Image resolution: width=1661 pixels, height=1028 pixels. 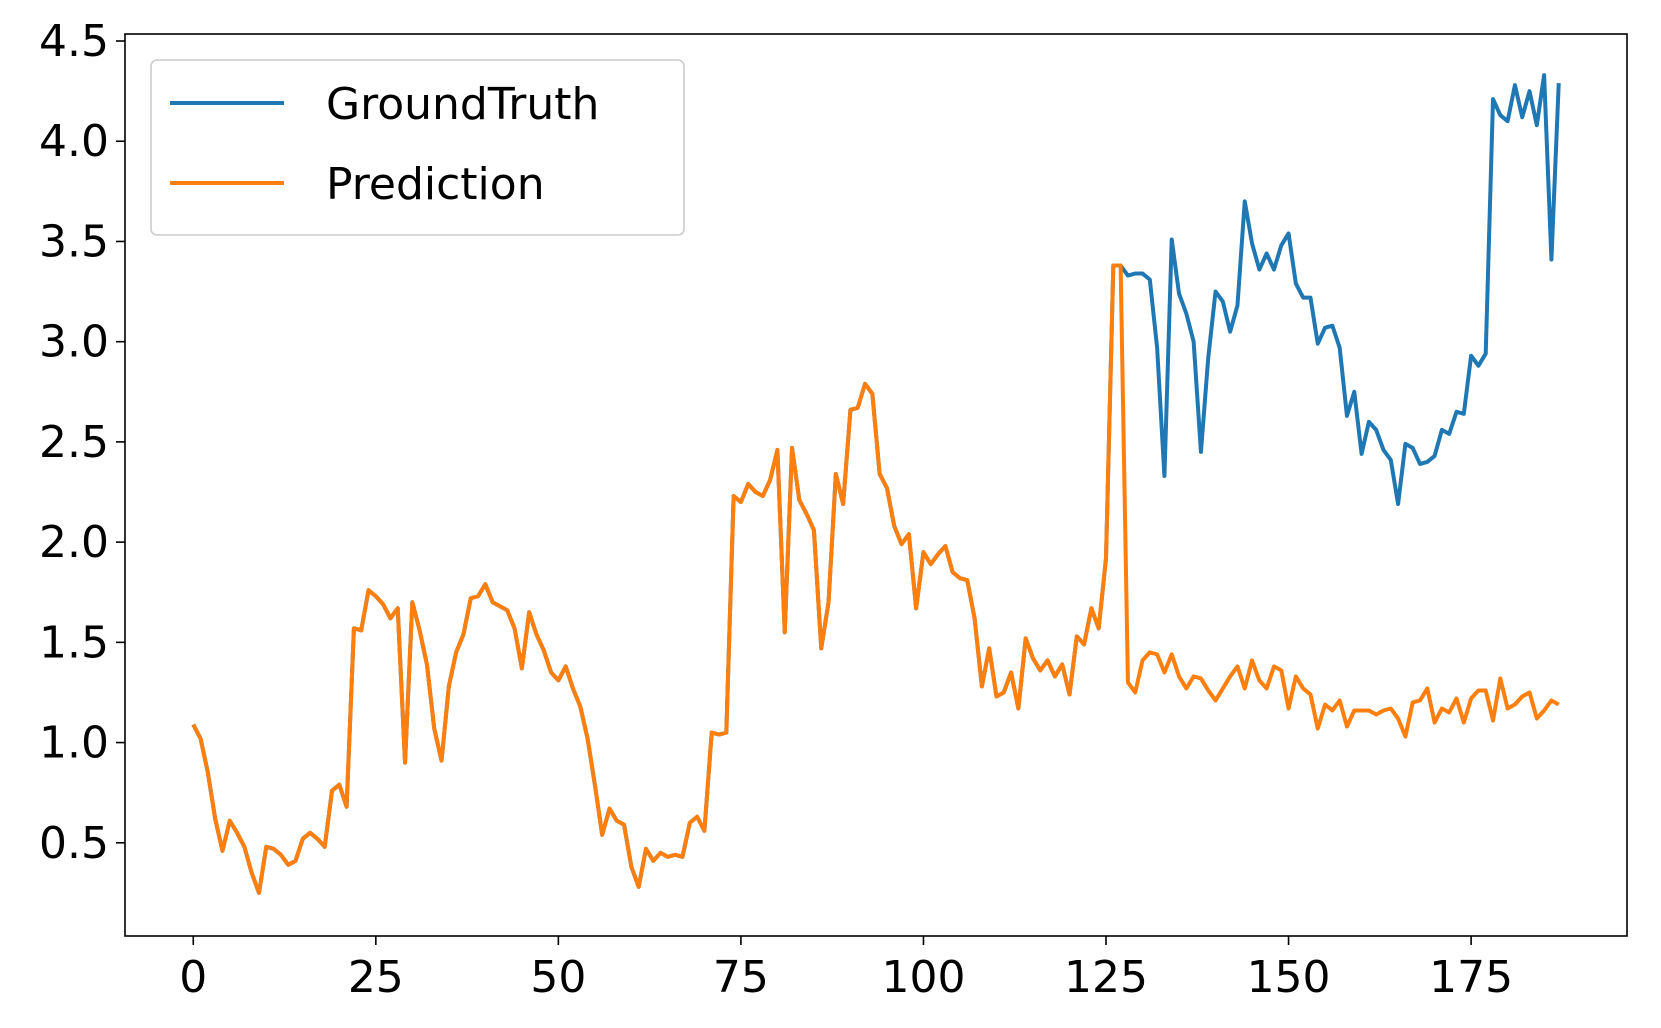 I want to click on y-tick-label: 2.0, so click(x=74, y=542).